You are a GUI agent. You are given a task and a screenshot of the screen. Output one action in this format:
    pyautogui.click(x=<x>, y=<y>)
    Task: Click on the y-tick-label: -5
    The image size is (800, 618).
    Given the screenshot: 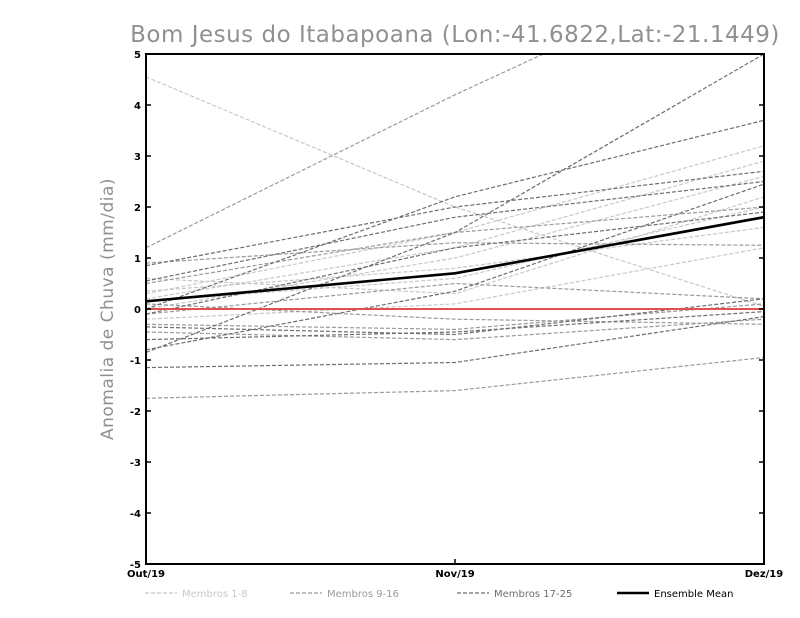 What is the action you would take?
    pyautogui.click(x=135, y=565)
    